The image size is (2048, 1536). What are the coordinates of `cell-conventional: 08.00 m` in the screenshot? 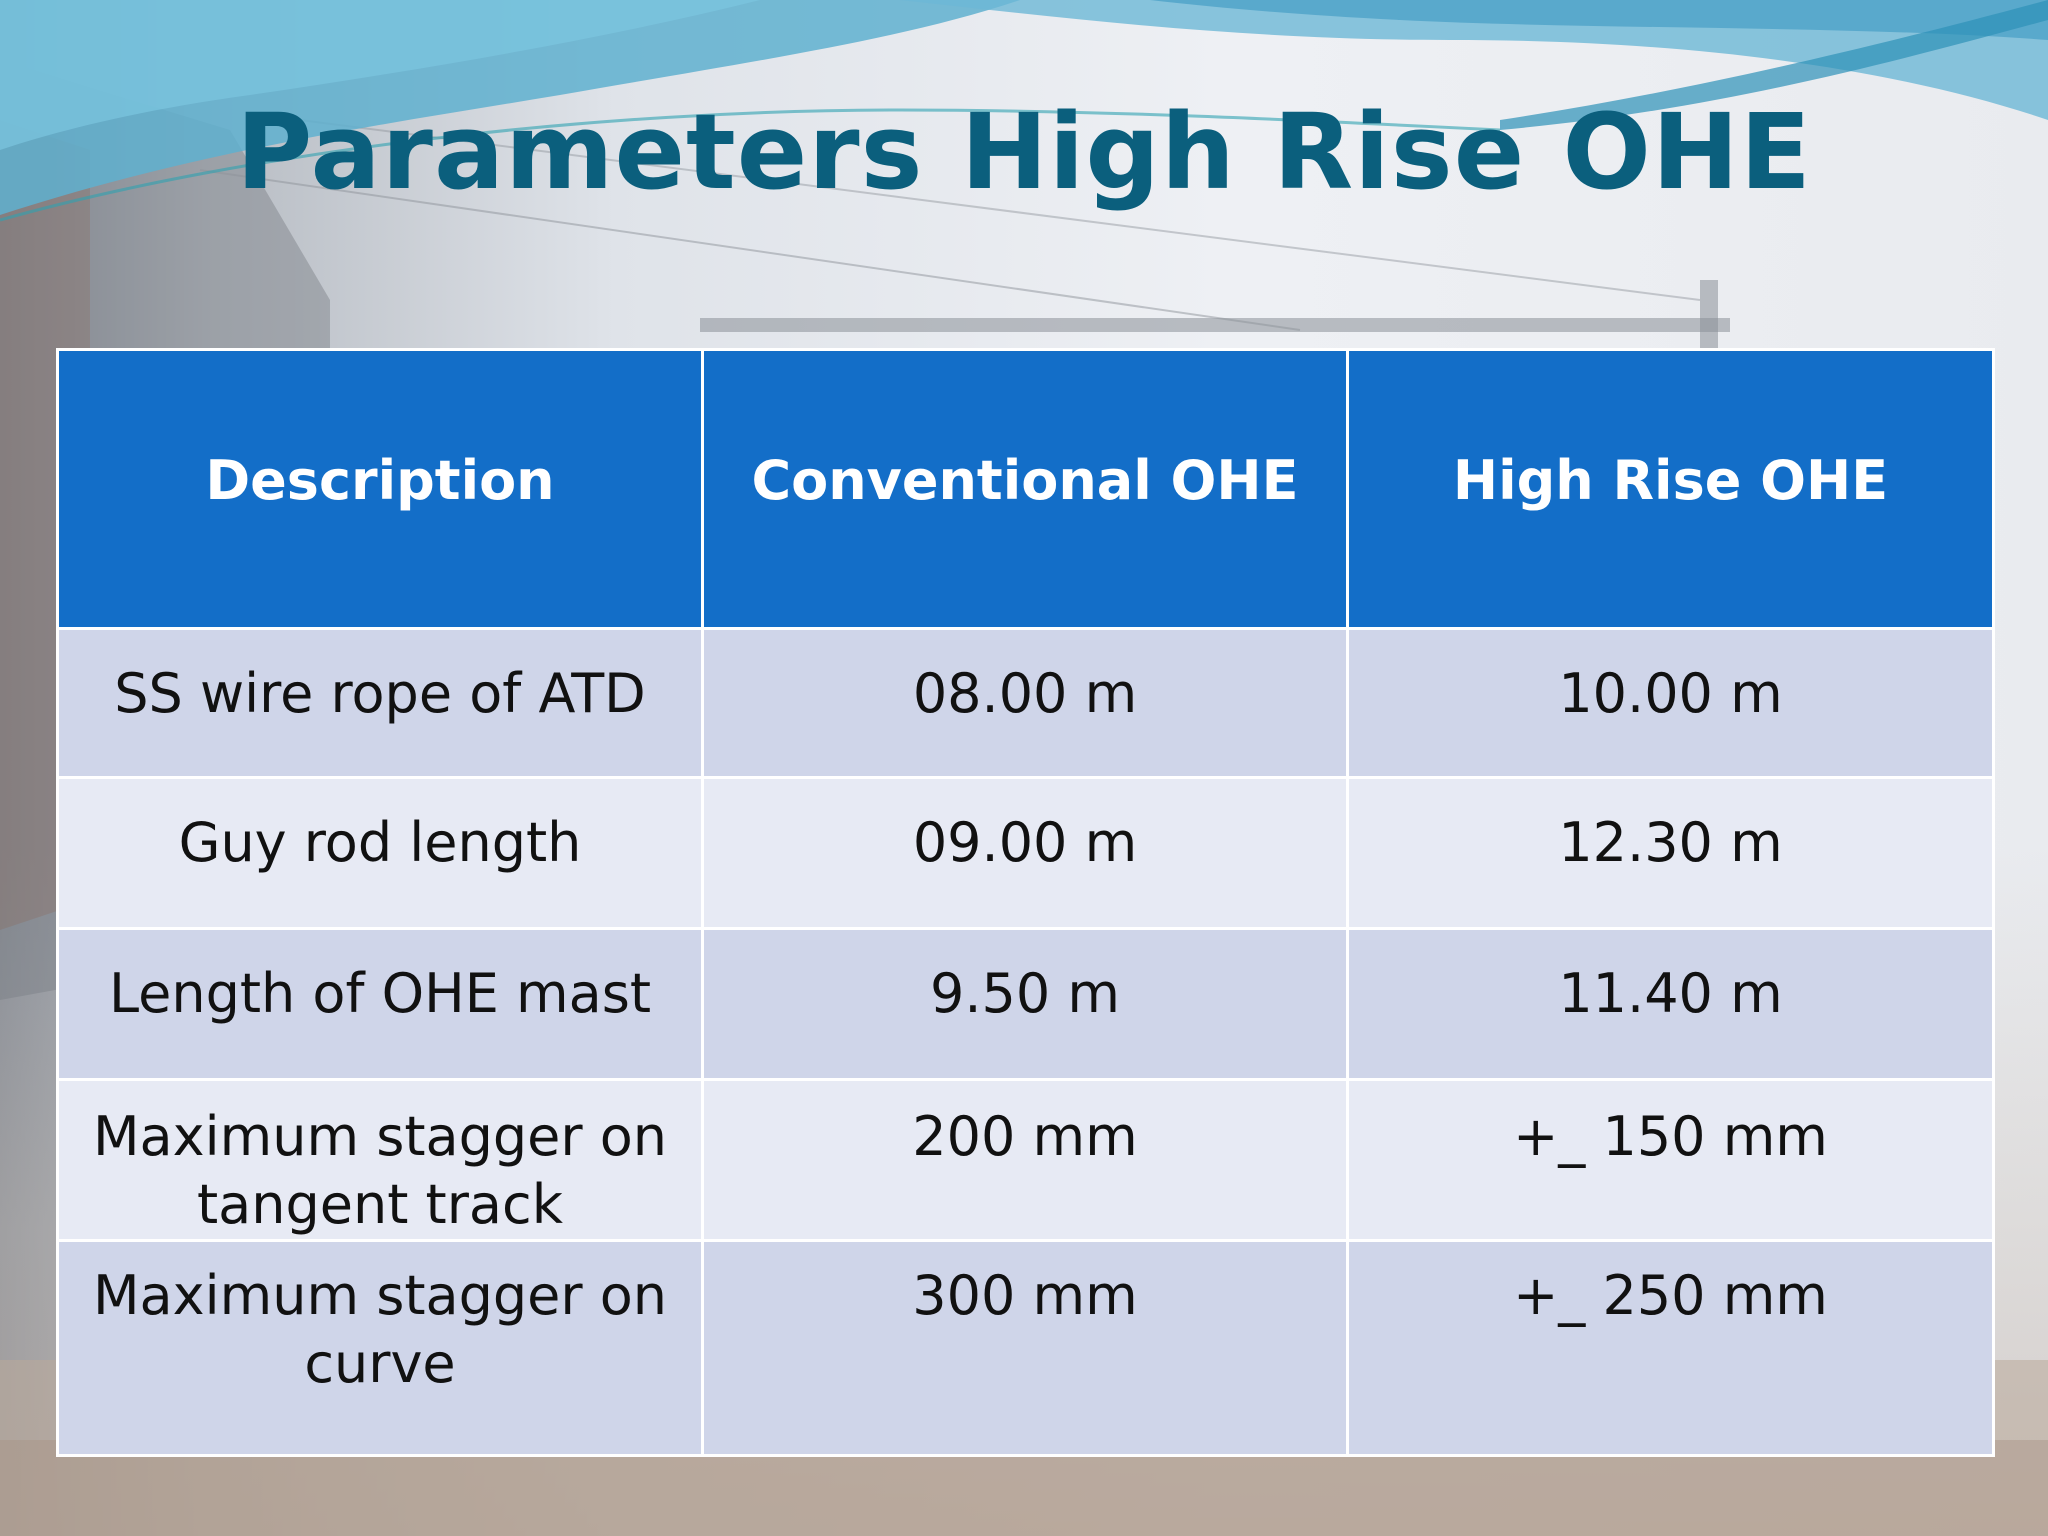 It's located at (1025, 703).